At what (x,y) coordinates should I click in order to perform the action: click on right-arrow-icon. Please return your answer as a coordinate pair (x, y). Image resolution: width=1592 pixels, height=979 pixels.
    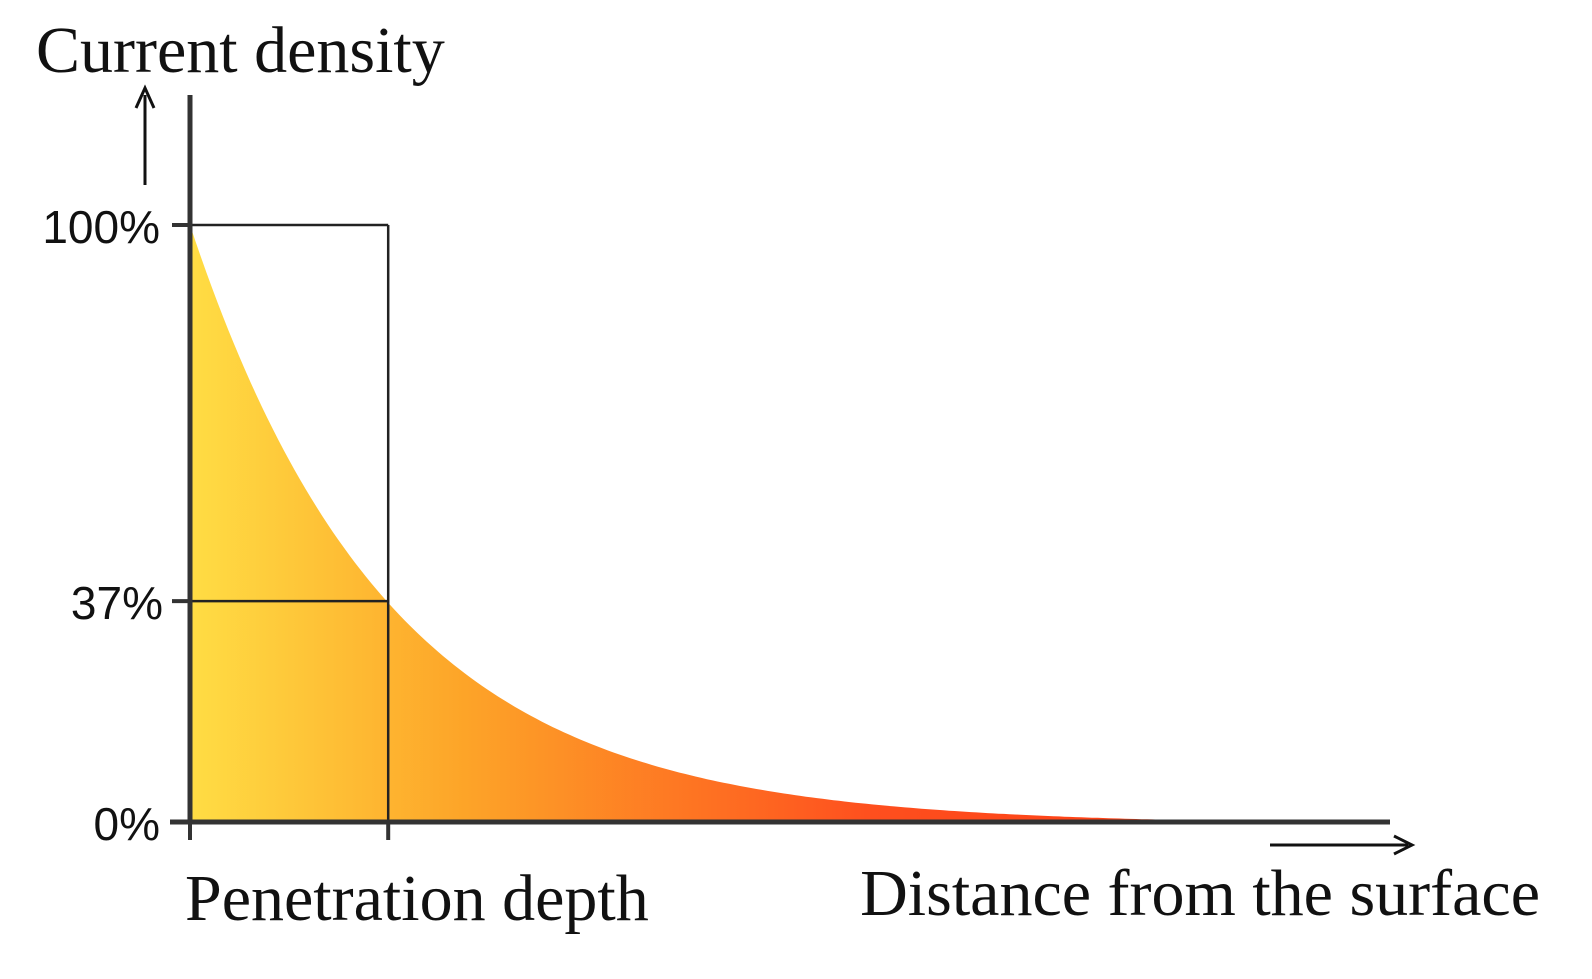
    Looking at the image, I should click on (1343, 845).